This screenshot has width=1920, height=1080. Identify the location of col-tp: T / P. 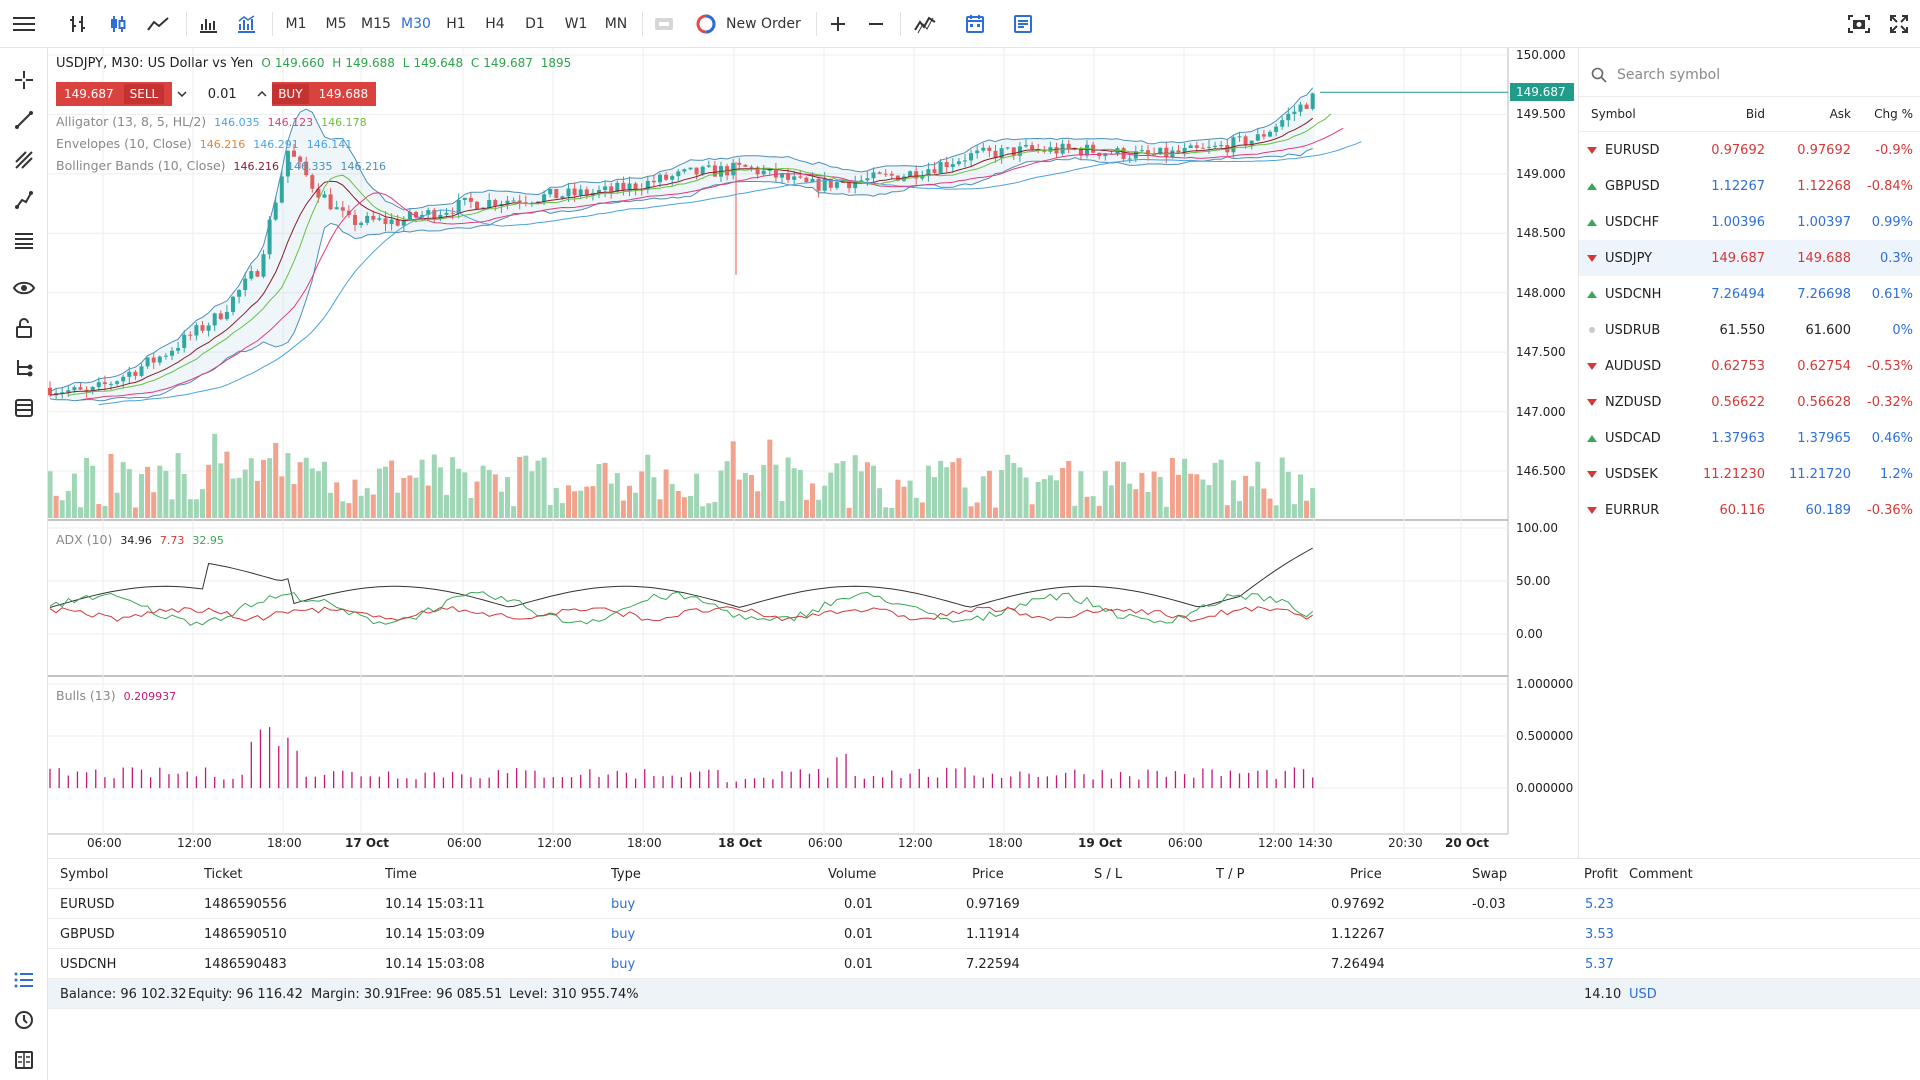
(1230, 874).